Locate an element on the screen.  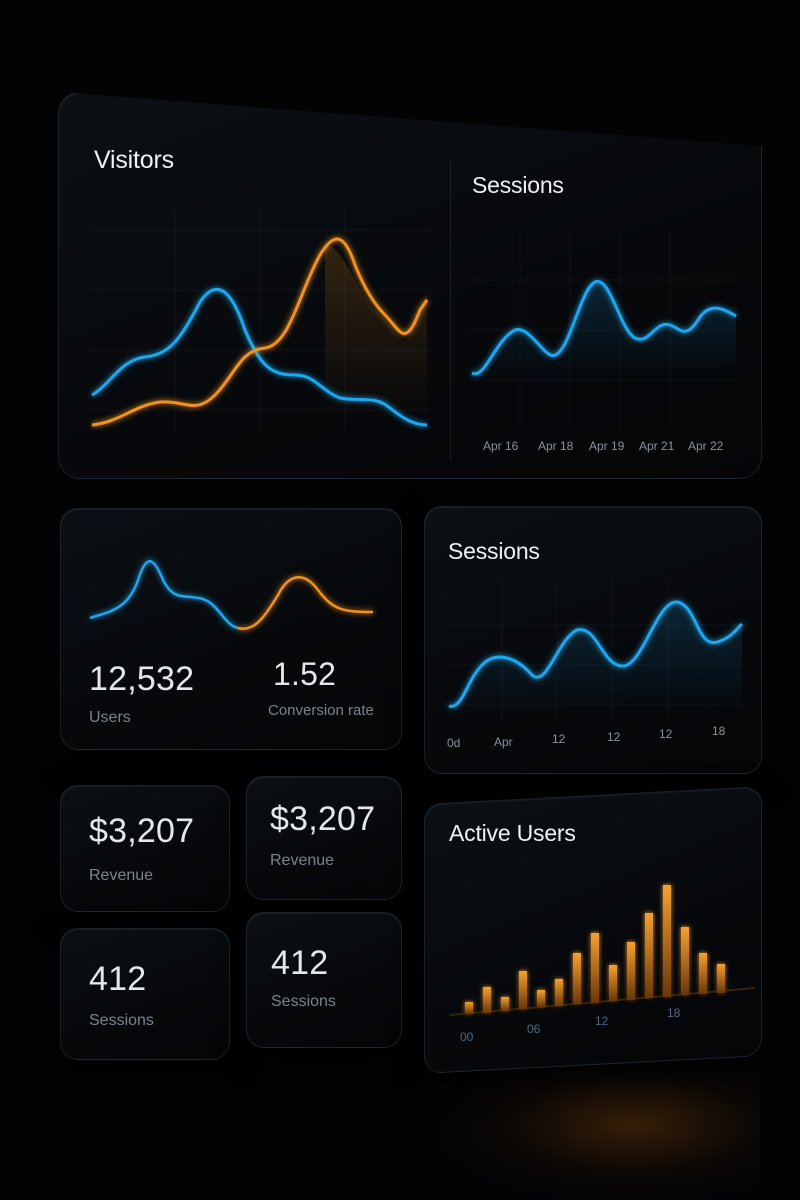
sessions-top-line is located at coordinates (604, 328).